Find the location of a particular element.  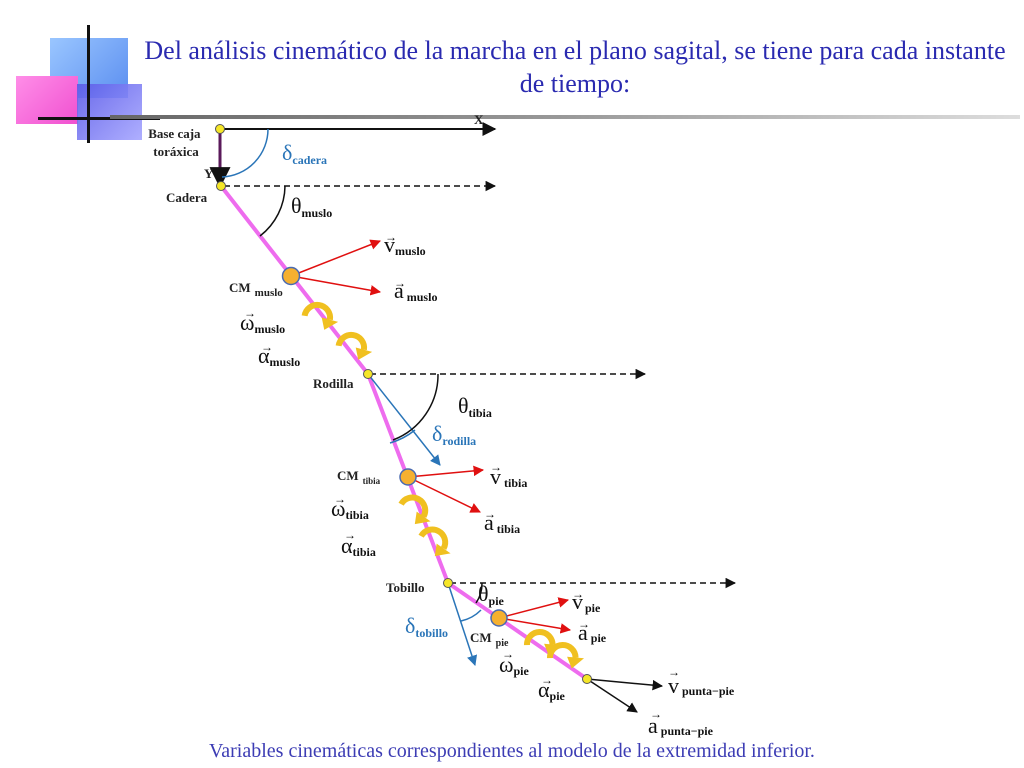

joint-rodilla is located at coordinates (368, 374).